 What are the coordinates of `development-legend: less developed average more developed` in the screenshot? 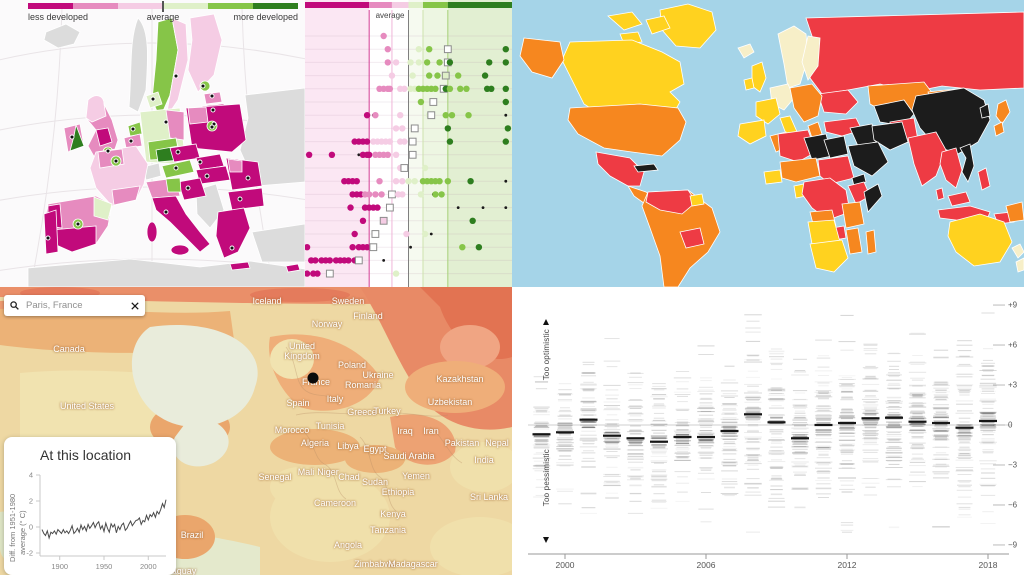 It's located at (163, 12).